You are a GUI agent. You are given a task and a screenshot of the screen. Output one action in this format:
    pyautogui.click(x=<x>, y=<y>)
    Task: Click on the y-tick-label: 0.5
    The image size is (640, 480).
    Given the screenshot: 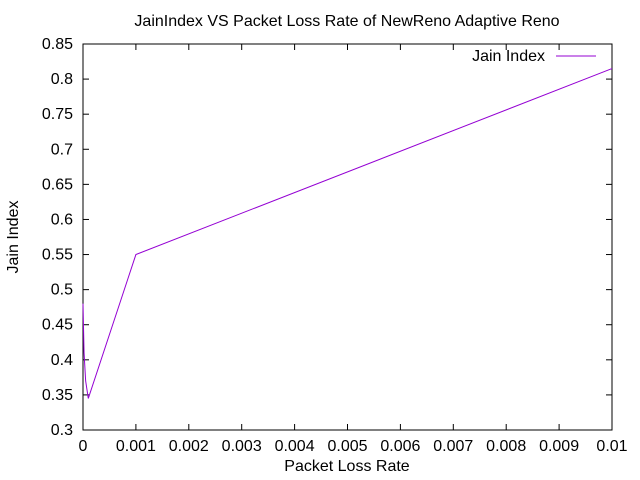 What is the action you would take?
    pyautogui.click(x=62, y=290)
    